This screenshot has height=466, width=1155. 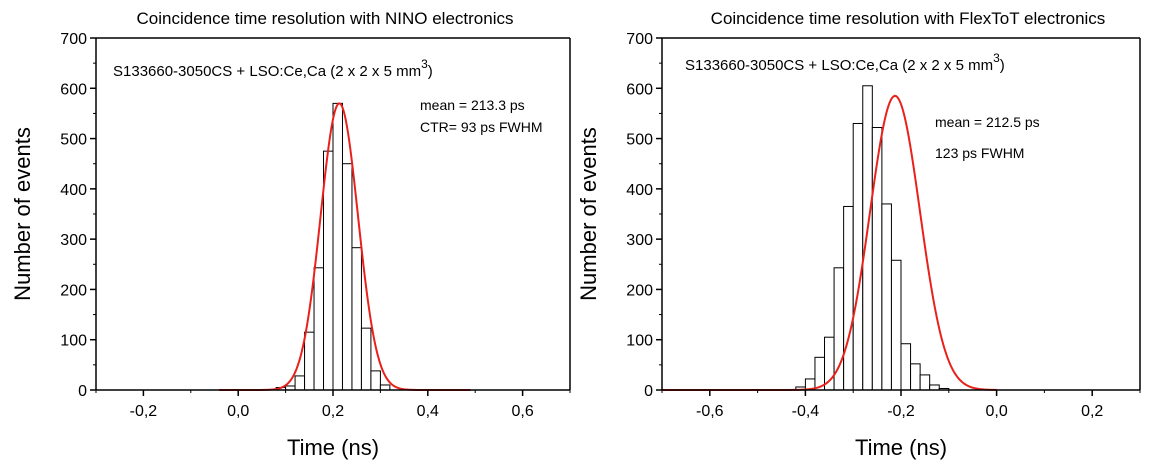 I want to click on x-tick-label: -0,4, so click(x=806, y=411).